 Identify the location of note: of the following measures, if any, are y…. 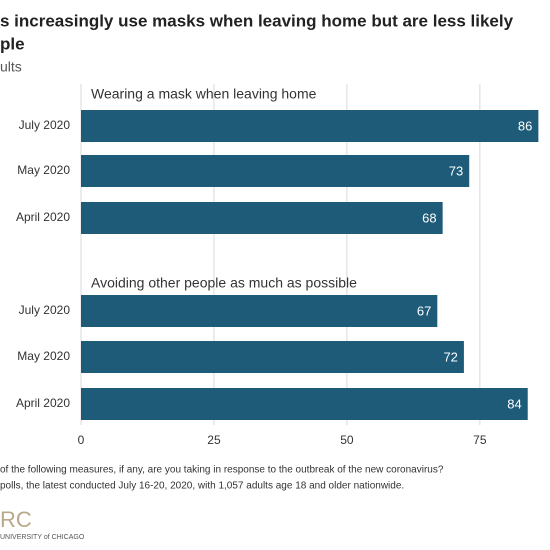
(222, 470).